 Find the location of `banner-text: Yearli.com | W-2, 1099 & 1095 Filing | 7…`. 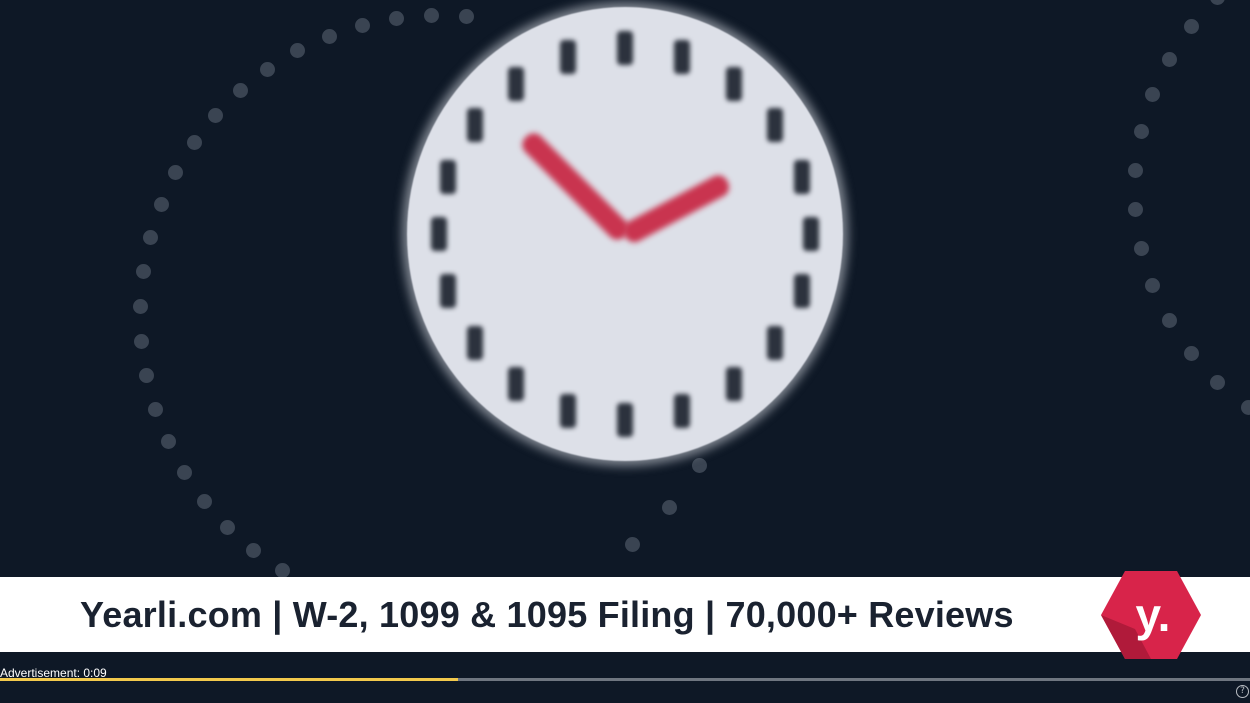

banner-text: Yearli.com | W-2, 1099 & 1095 Filing | 7… is located at coordinates (547, 614).